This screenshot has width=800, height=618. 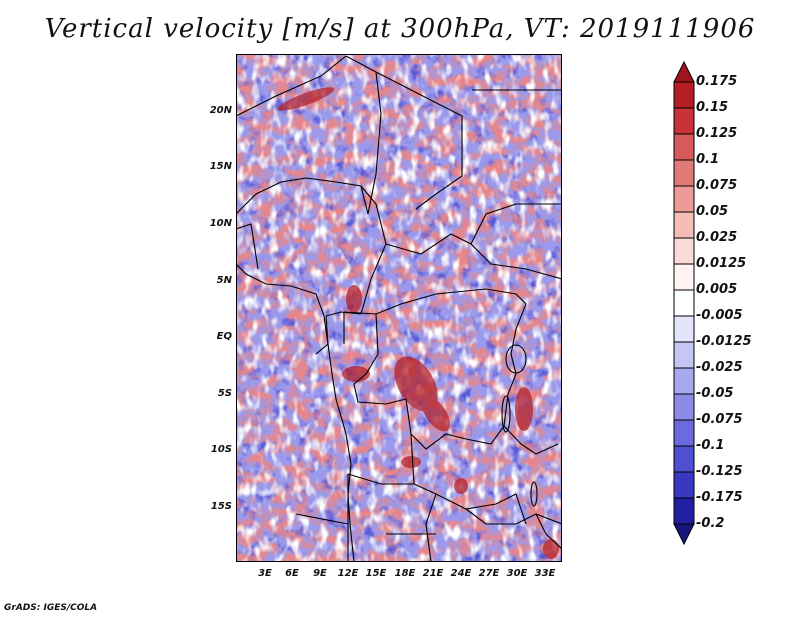 I want to click on lat-tick-label: 10S, so click(x=221, y=449).